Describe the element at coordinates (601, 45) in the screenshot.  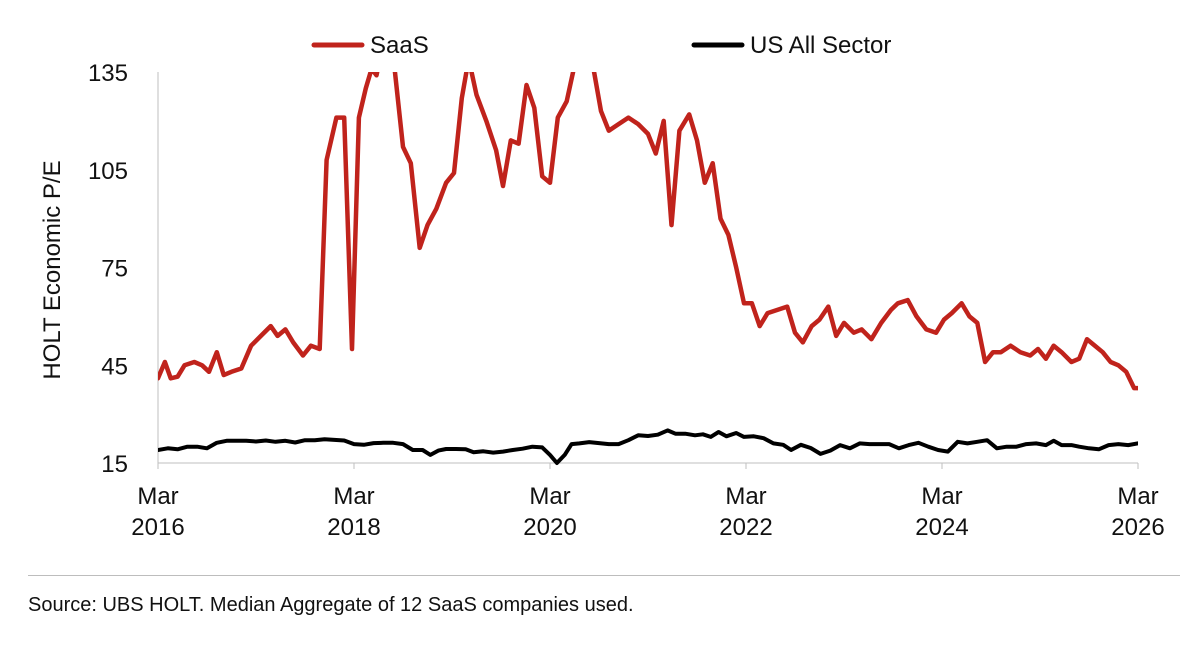
I see `legend: SaaS US All Sector` at that location.